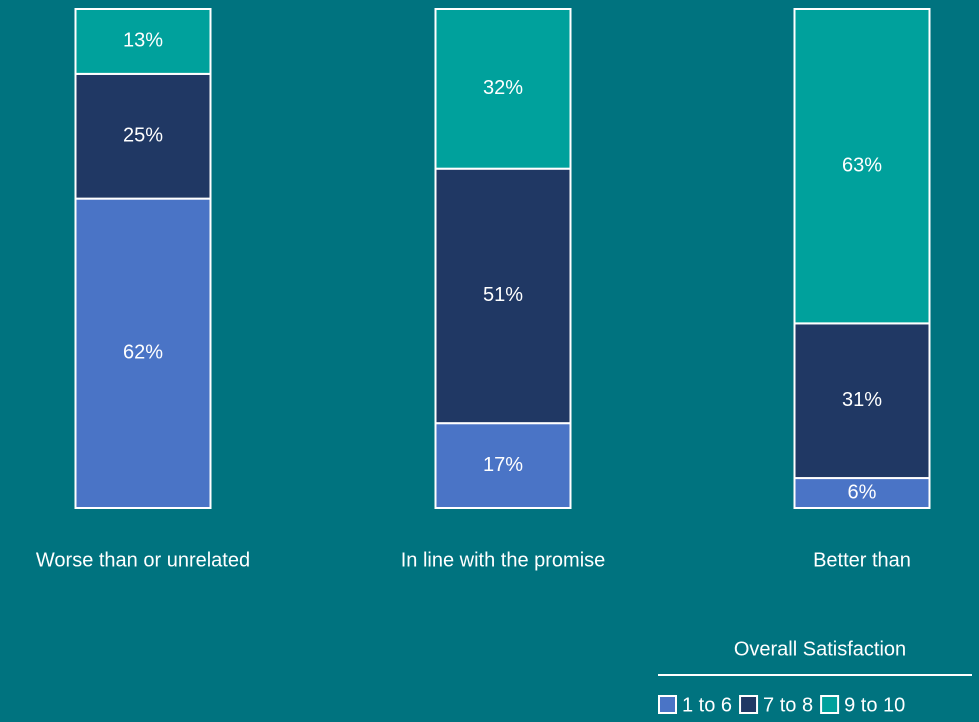 Image resolution: width=979 pixels, height=722 pixels. Describe the element at coordinates (788, 705) in the screenshot. I see `legend-label: 7 to 8` at that location.